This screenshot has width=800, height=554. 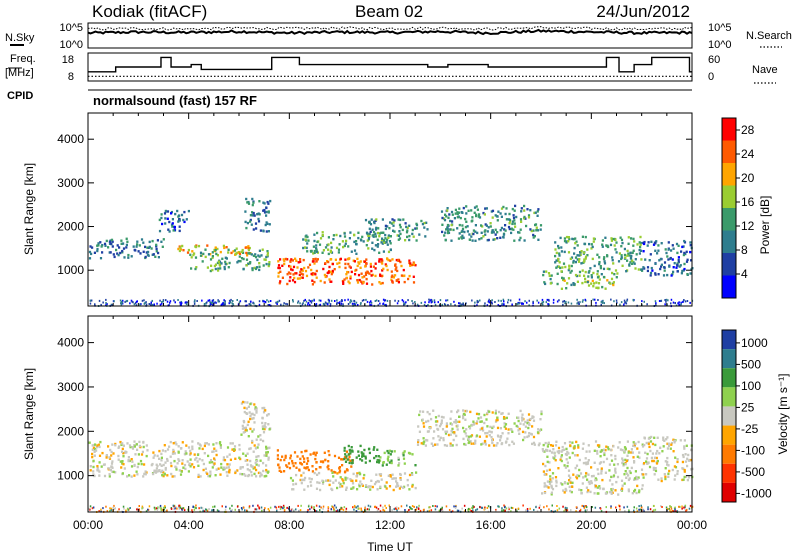 I want to click on nave-tick-low: 0, so click(x=711, y=77).